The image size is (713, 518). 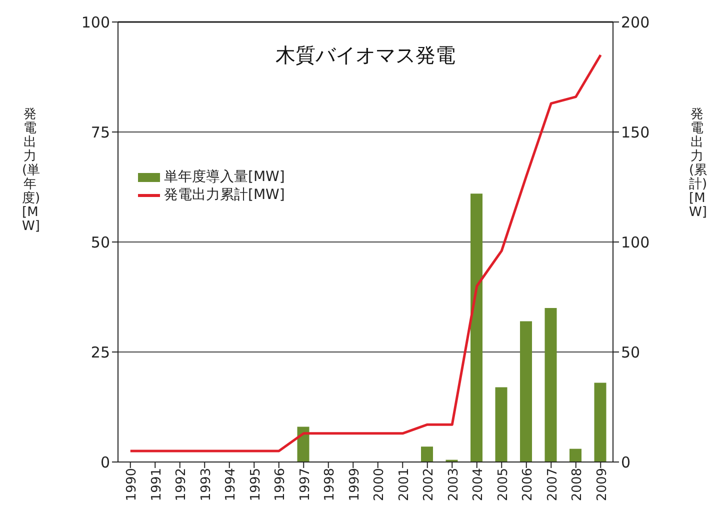 What do you see at coordinates (404, 485) in the screenshot?
I see `x-tick-label: 2001` at bounding box center [404, 485].